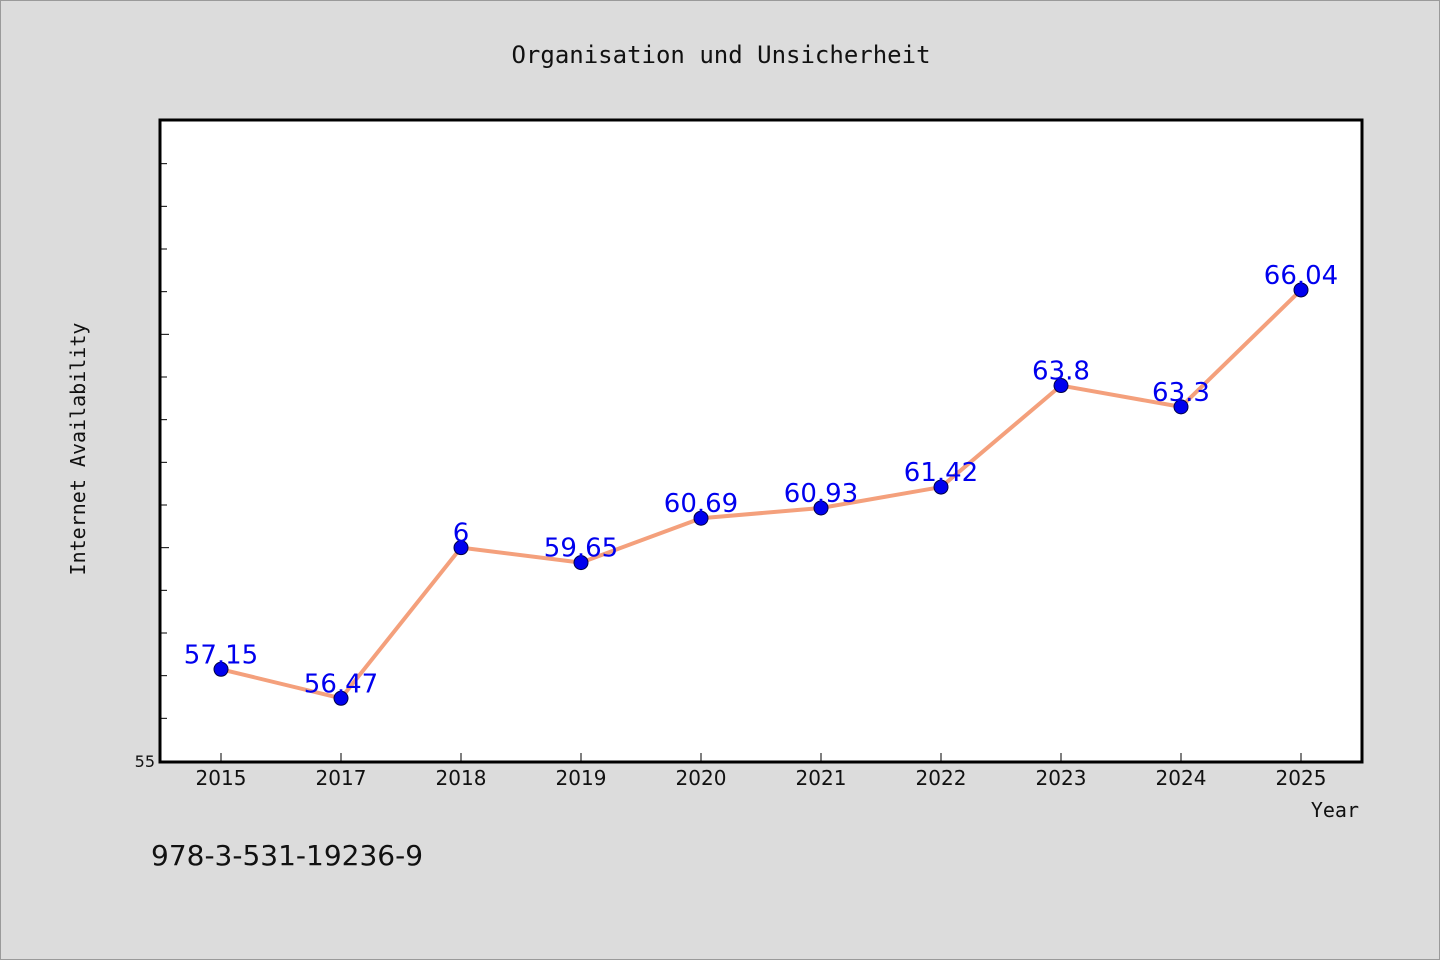 Image resolution: width=1440 pixels, height=960 pixels. I want to click on x-axis-label: Year, so click(1335, 810).